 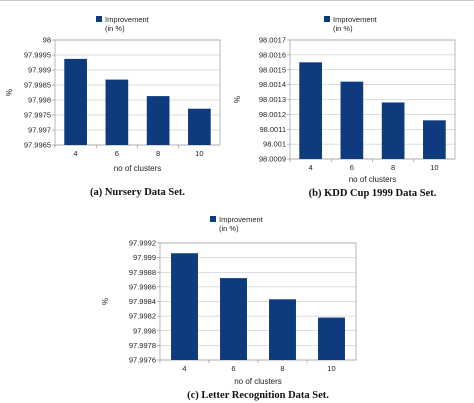 I want to click on top-rule, so click(x=237, y=0).